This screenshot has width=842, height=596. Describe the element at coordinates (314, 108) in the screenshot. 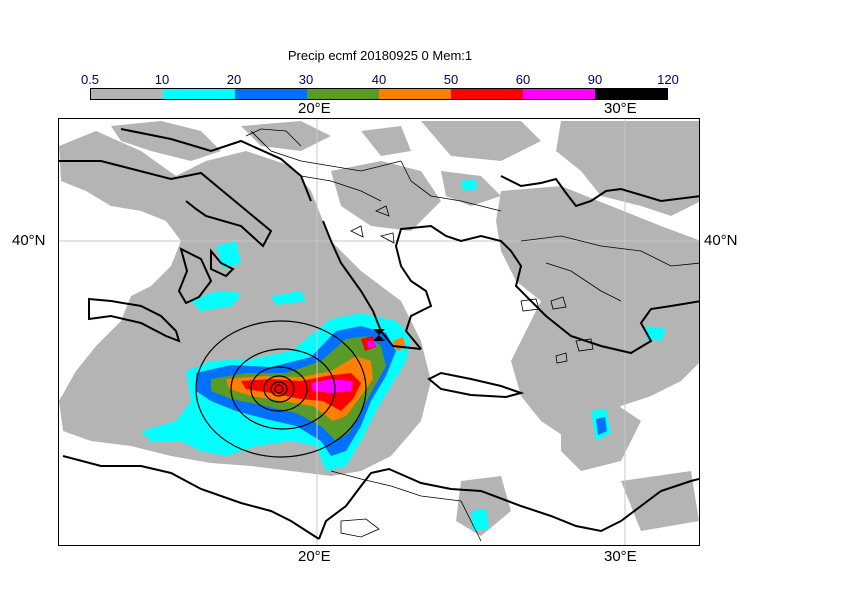

I see `lon-label-top-20e: 20°E` at that location.